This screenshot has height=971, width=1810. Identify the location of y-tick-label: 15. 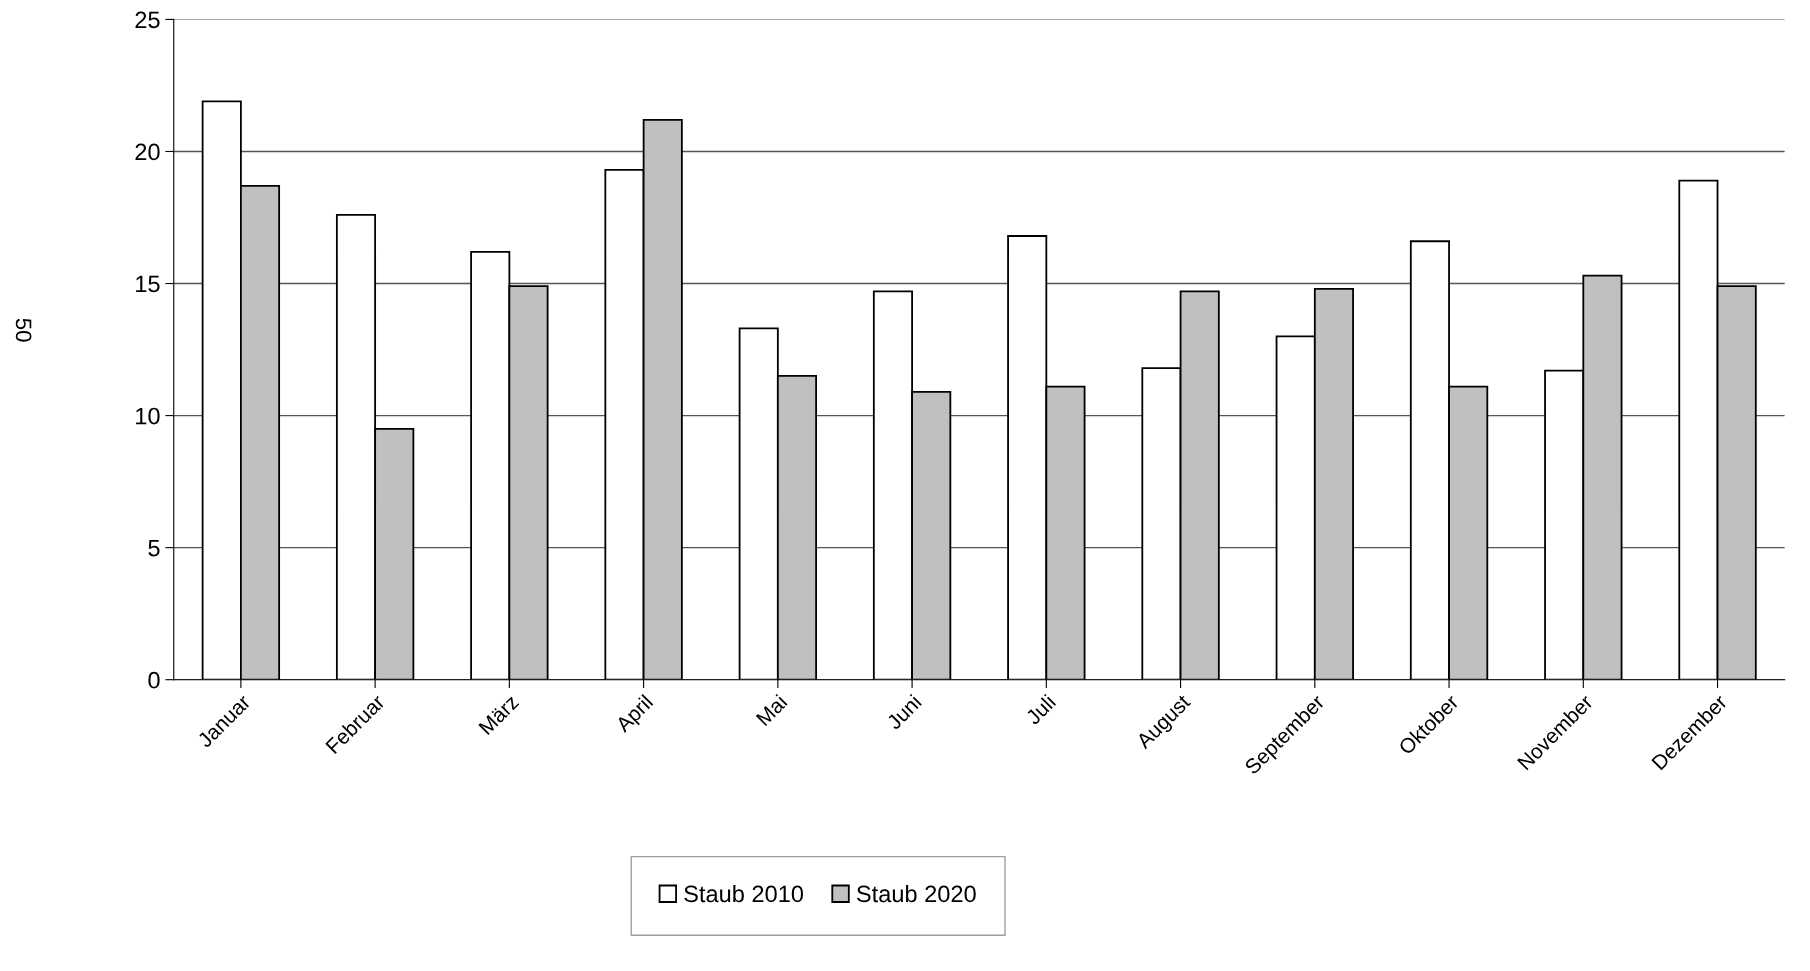
(148, 284).